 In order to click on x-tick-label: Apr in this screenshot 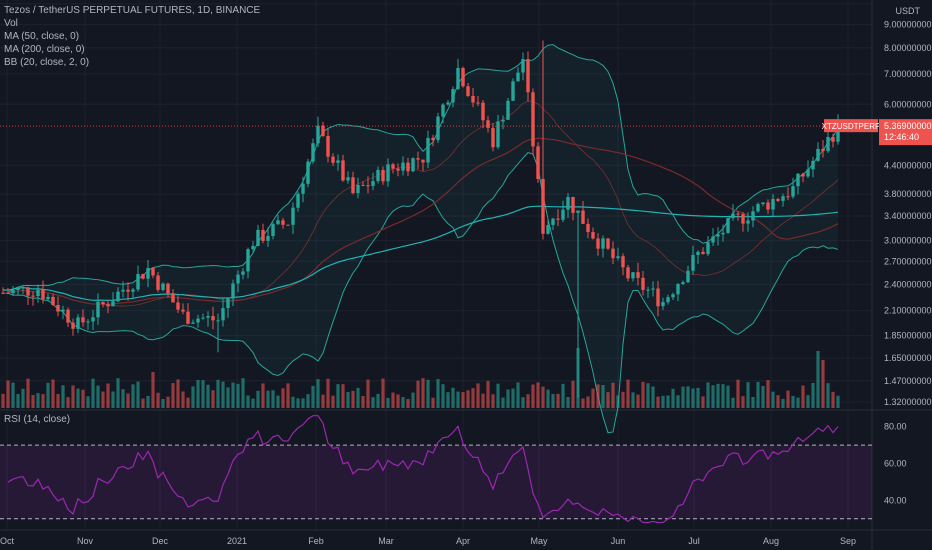, I will do `click(463, 541)`.